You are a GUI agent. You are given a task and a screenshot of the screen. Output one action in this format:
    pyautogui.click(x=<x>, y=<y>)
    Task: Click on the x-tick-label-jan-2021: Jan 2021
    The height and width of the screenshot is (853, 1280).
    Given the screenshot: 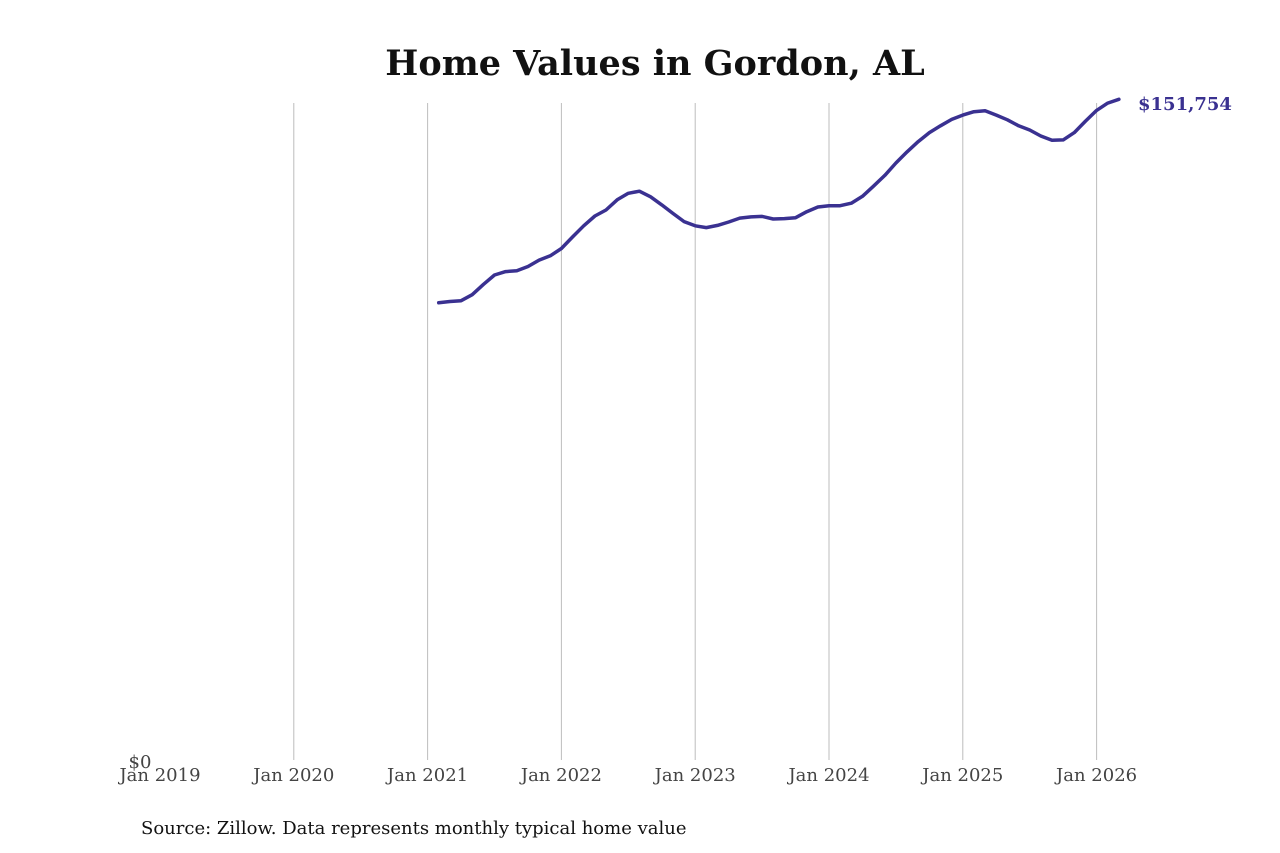 What is the action you would take?
    pyautogui.click(x=426, y=775)
    